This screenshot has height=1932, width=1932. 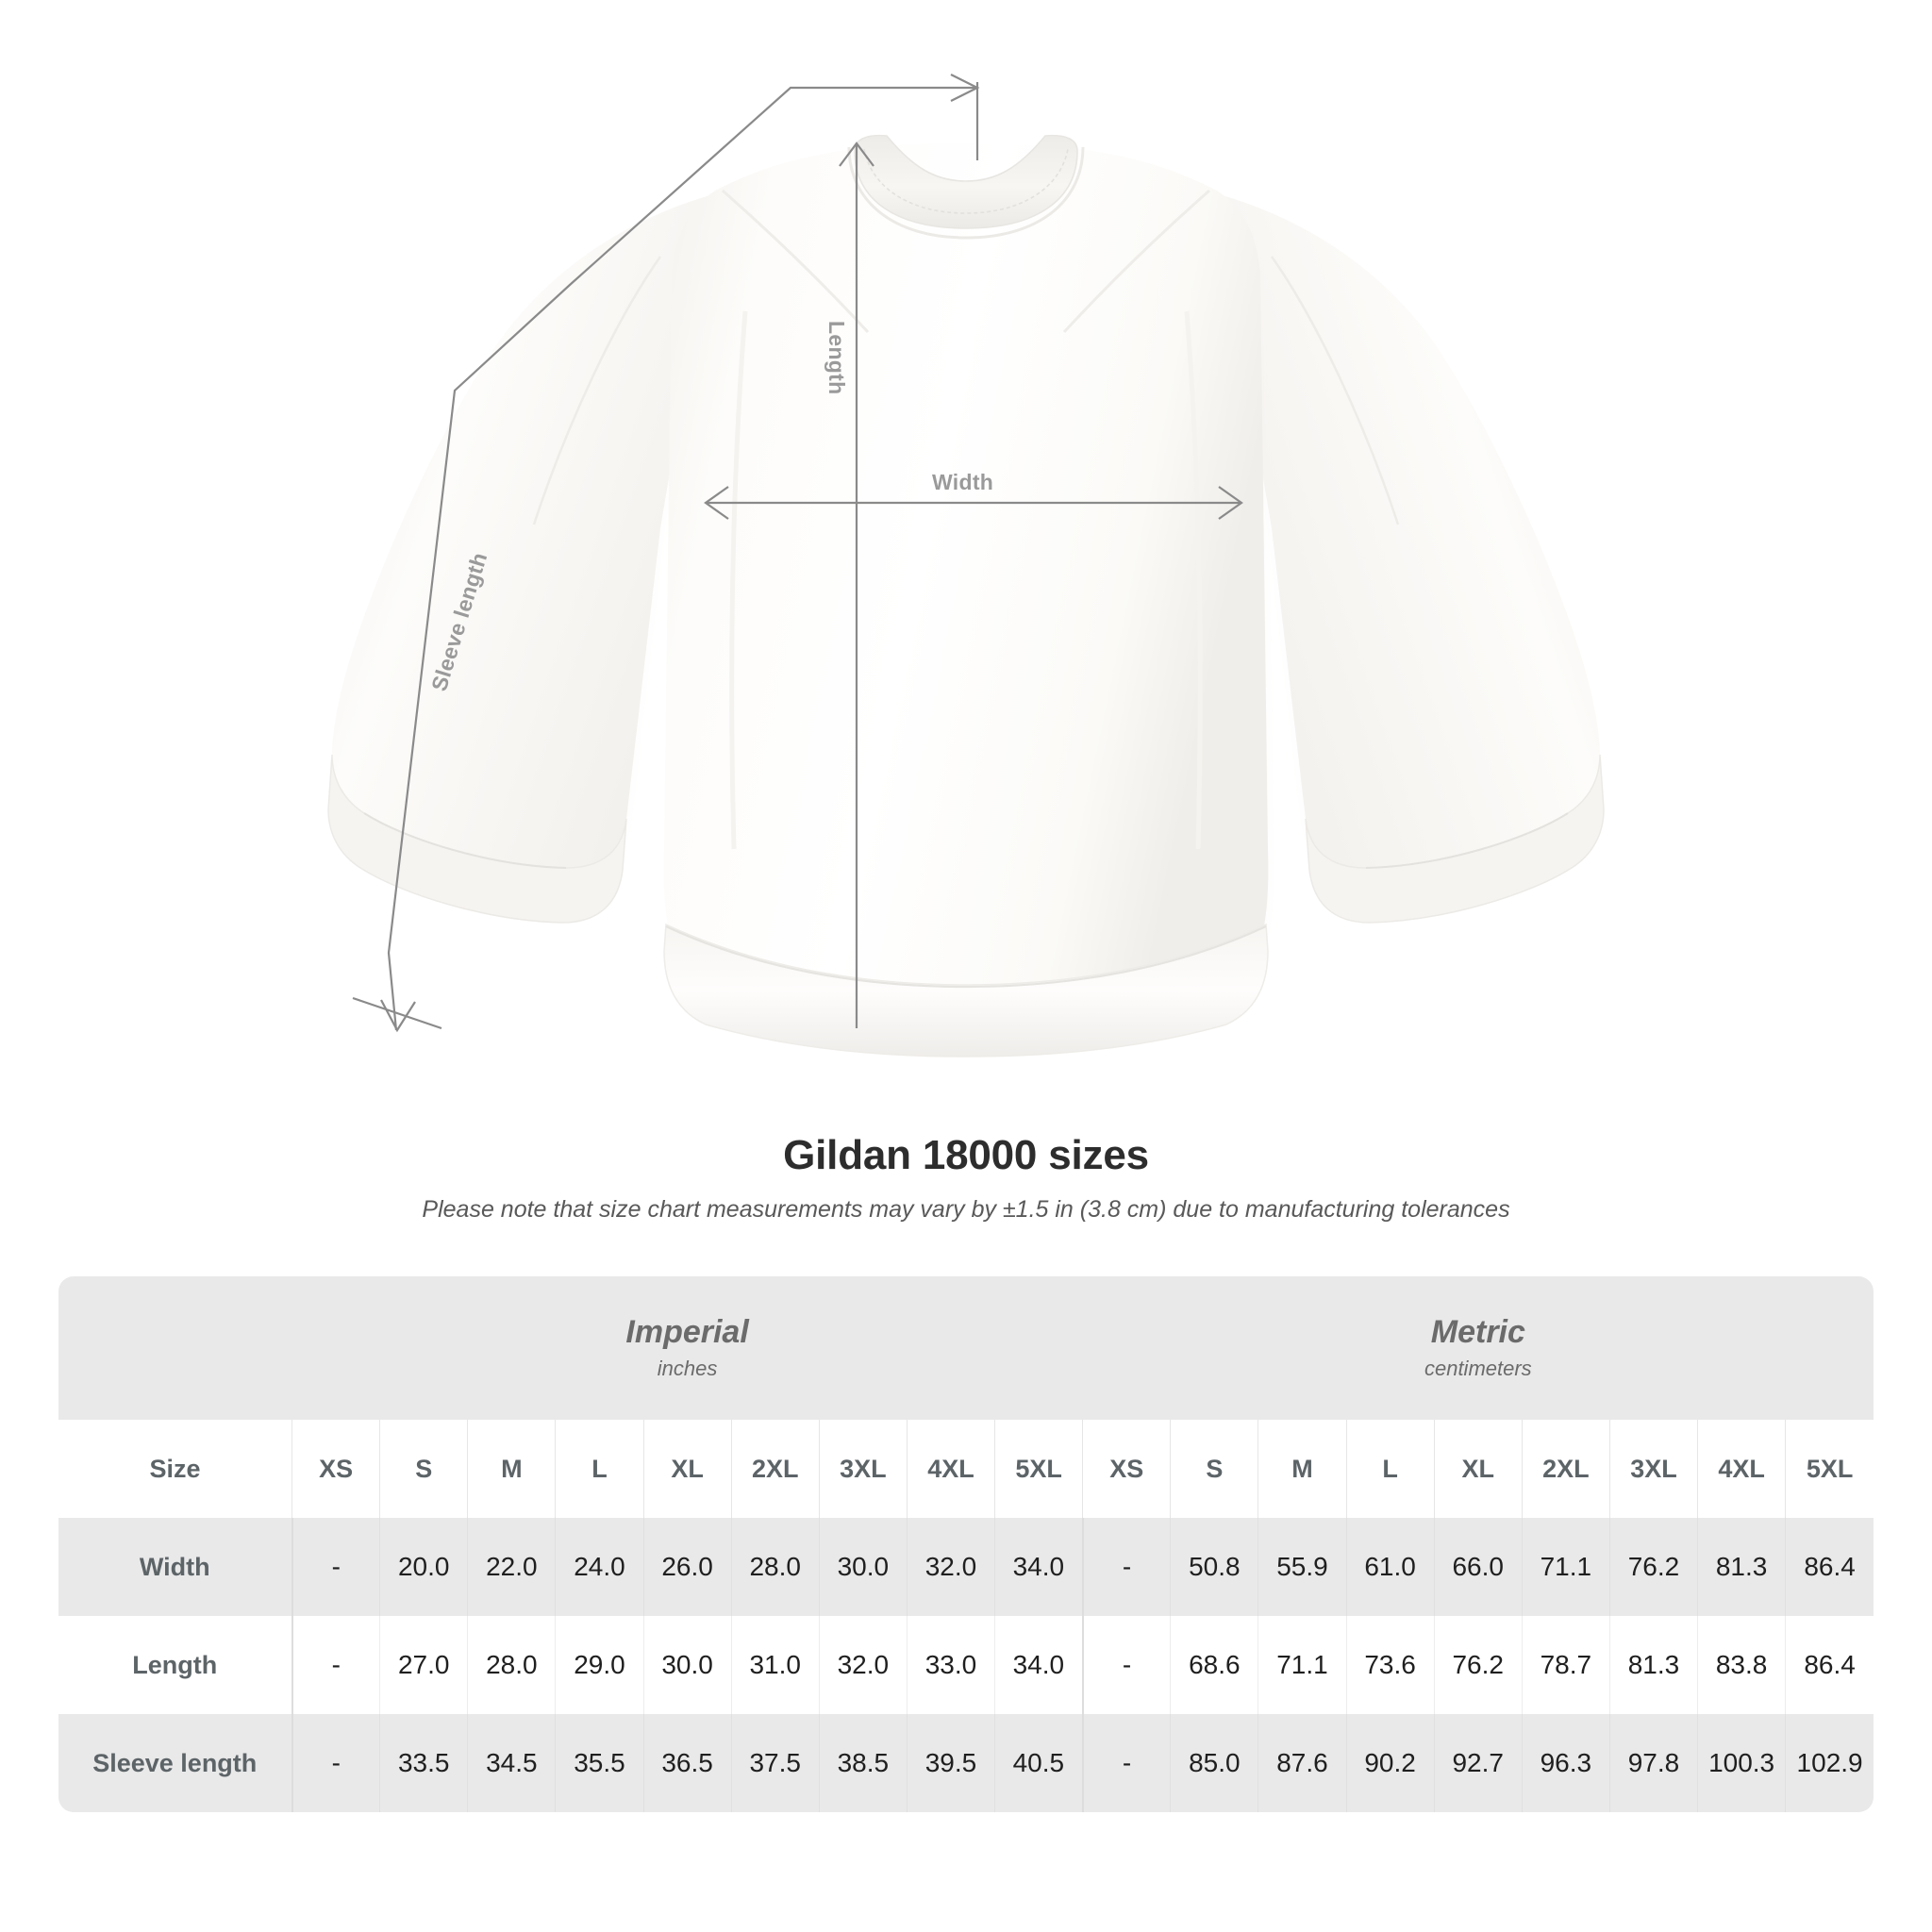 What do you see at coordinates (336, 1469) in the screenshot?
I see `size-header-imperial-xs: XS` at bounding box center [336, 1469].